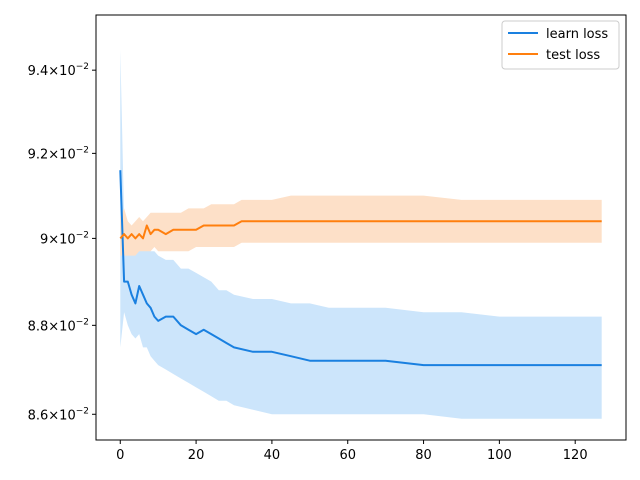  I want to click on y-tick-label: 8.6×10⁻², so click(58, 414).